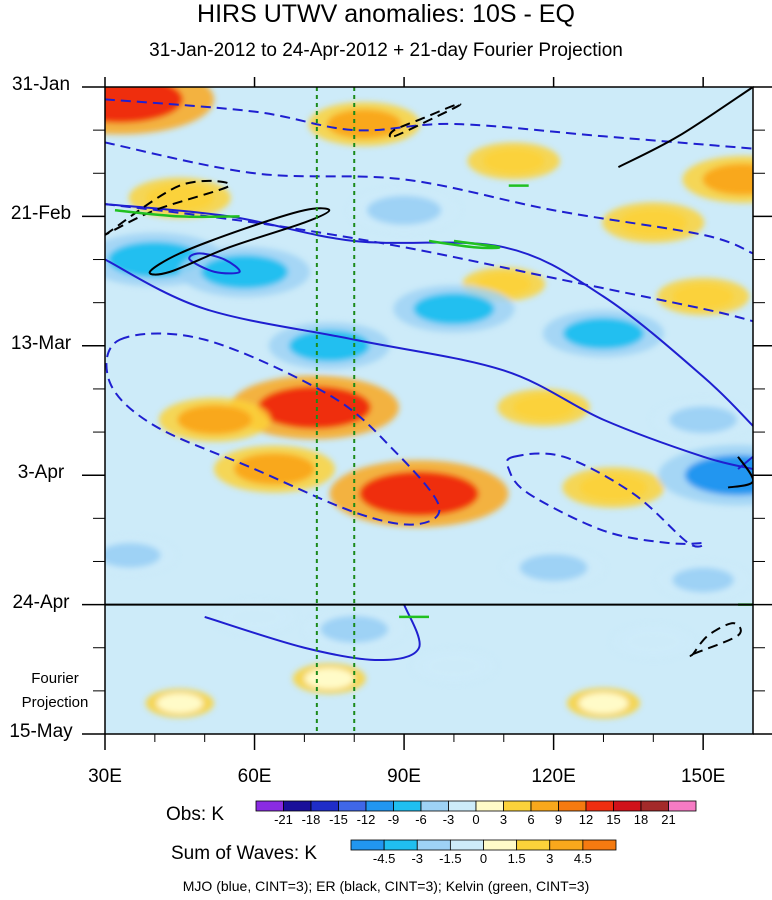 This screenshot has height=900, width=772. I want to click on y-tick-label: 13-Mar, so click(41, 343).